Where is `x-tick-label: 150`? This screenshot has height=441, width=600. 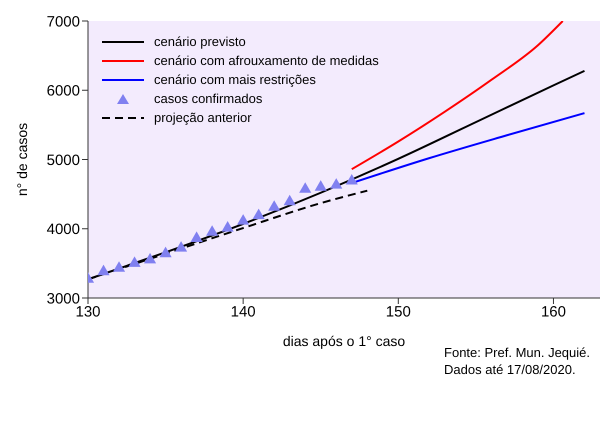 x-tick-label: 150 is located at coordinates (398, 312).